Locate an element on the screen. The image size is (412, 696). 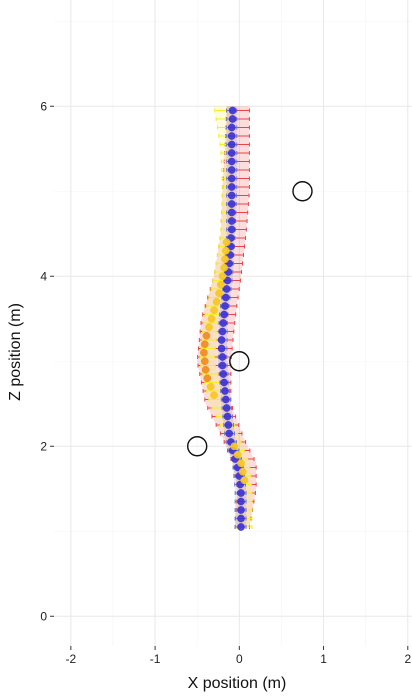
y-tick-label: 2 is located at coordinates (43, 446).